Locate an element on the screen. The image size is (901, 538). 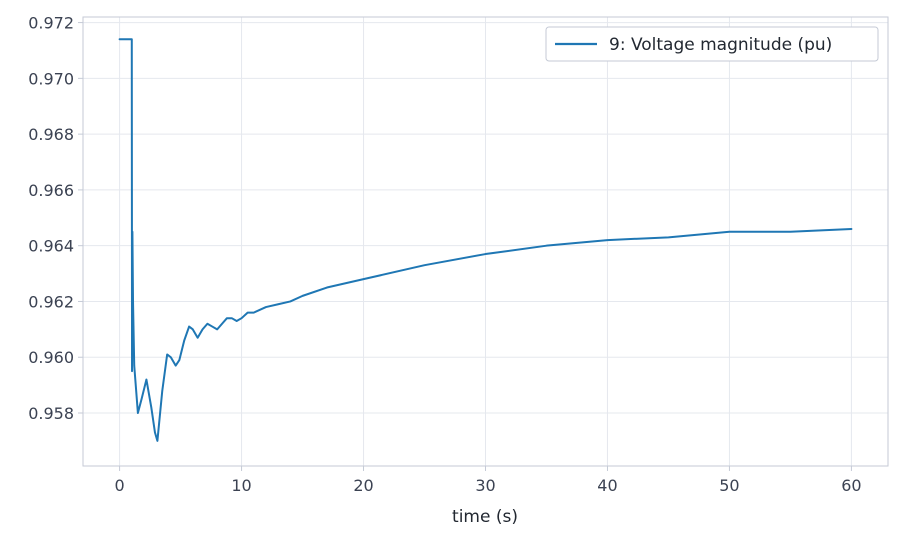
x-tick-label: 20 is located at coordinates (363, 485).